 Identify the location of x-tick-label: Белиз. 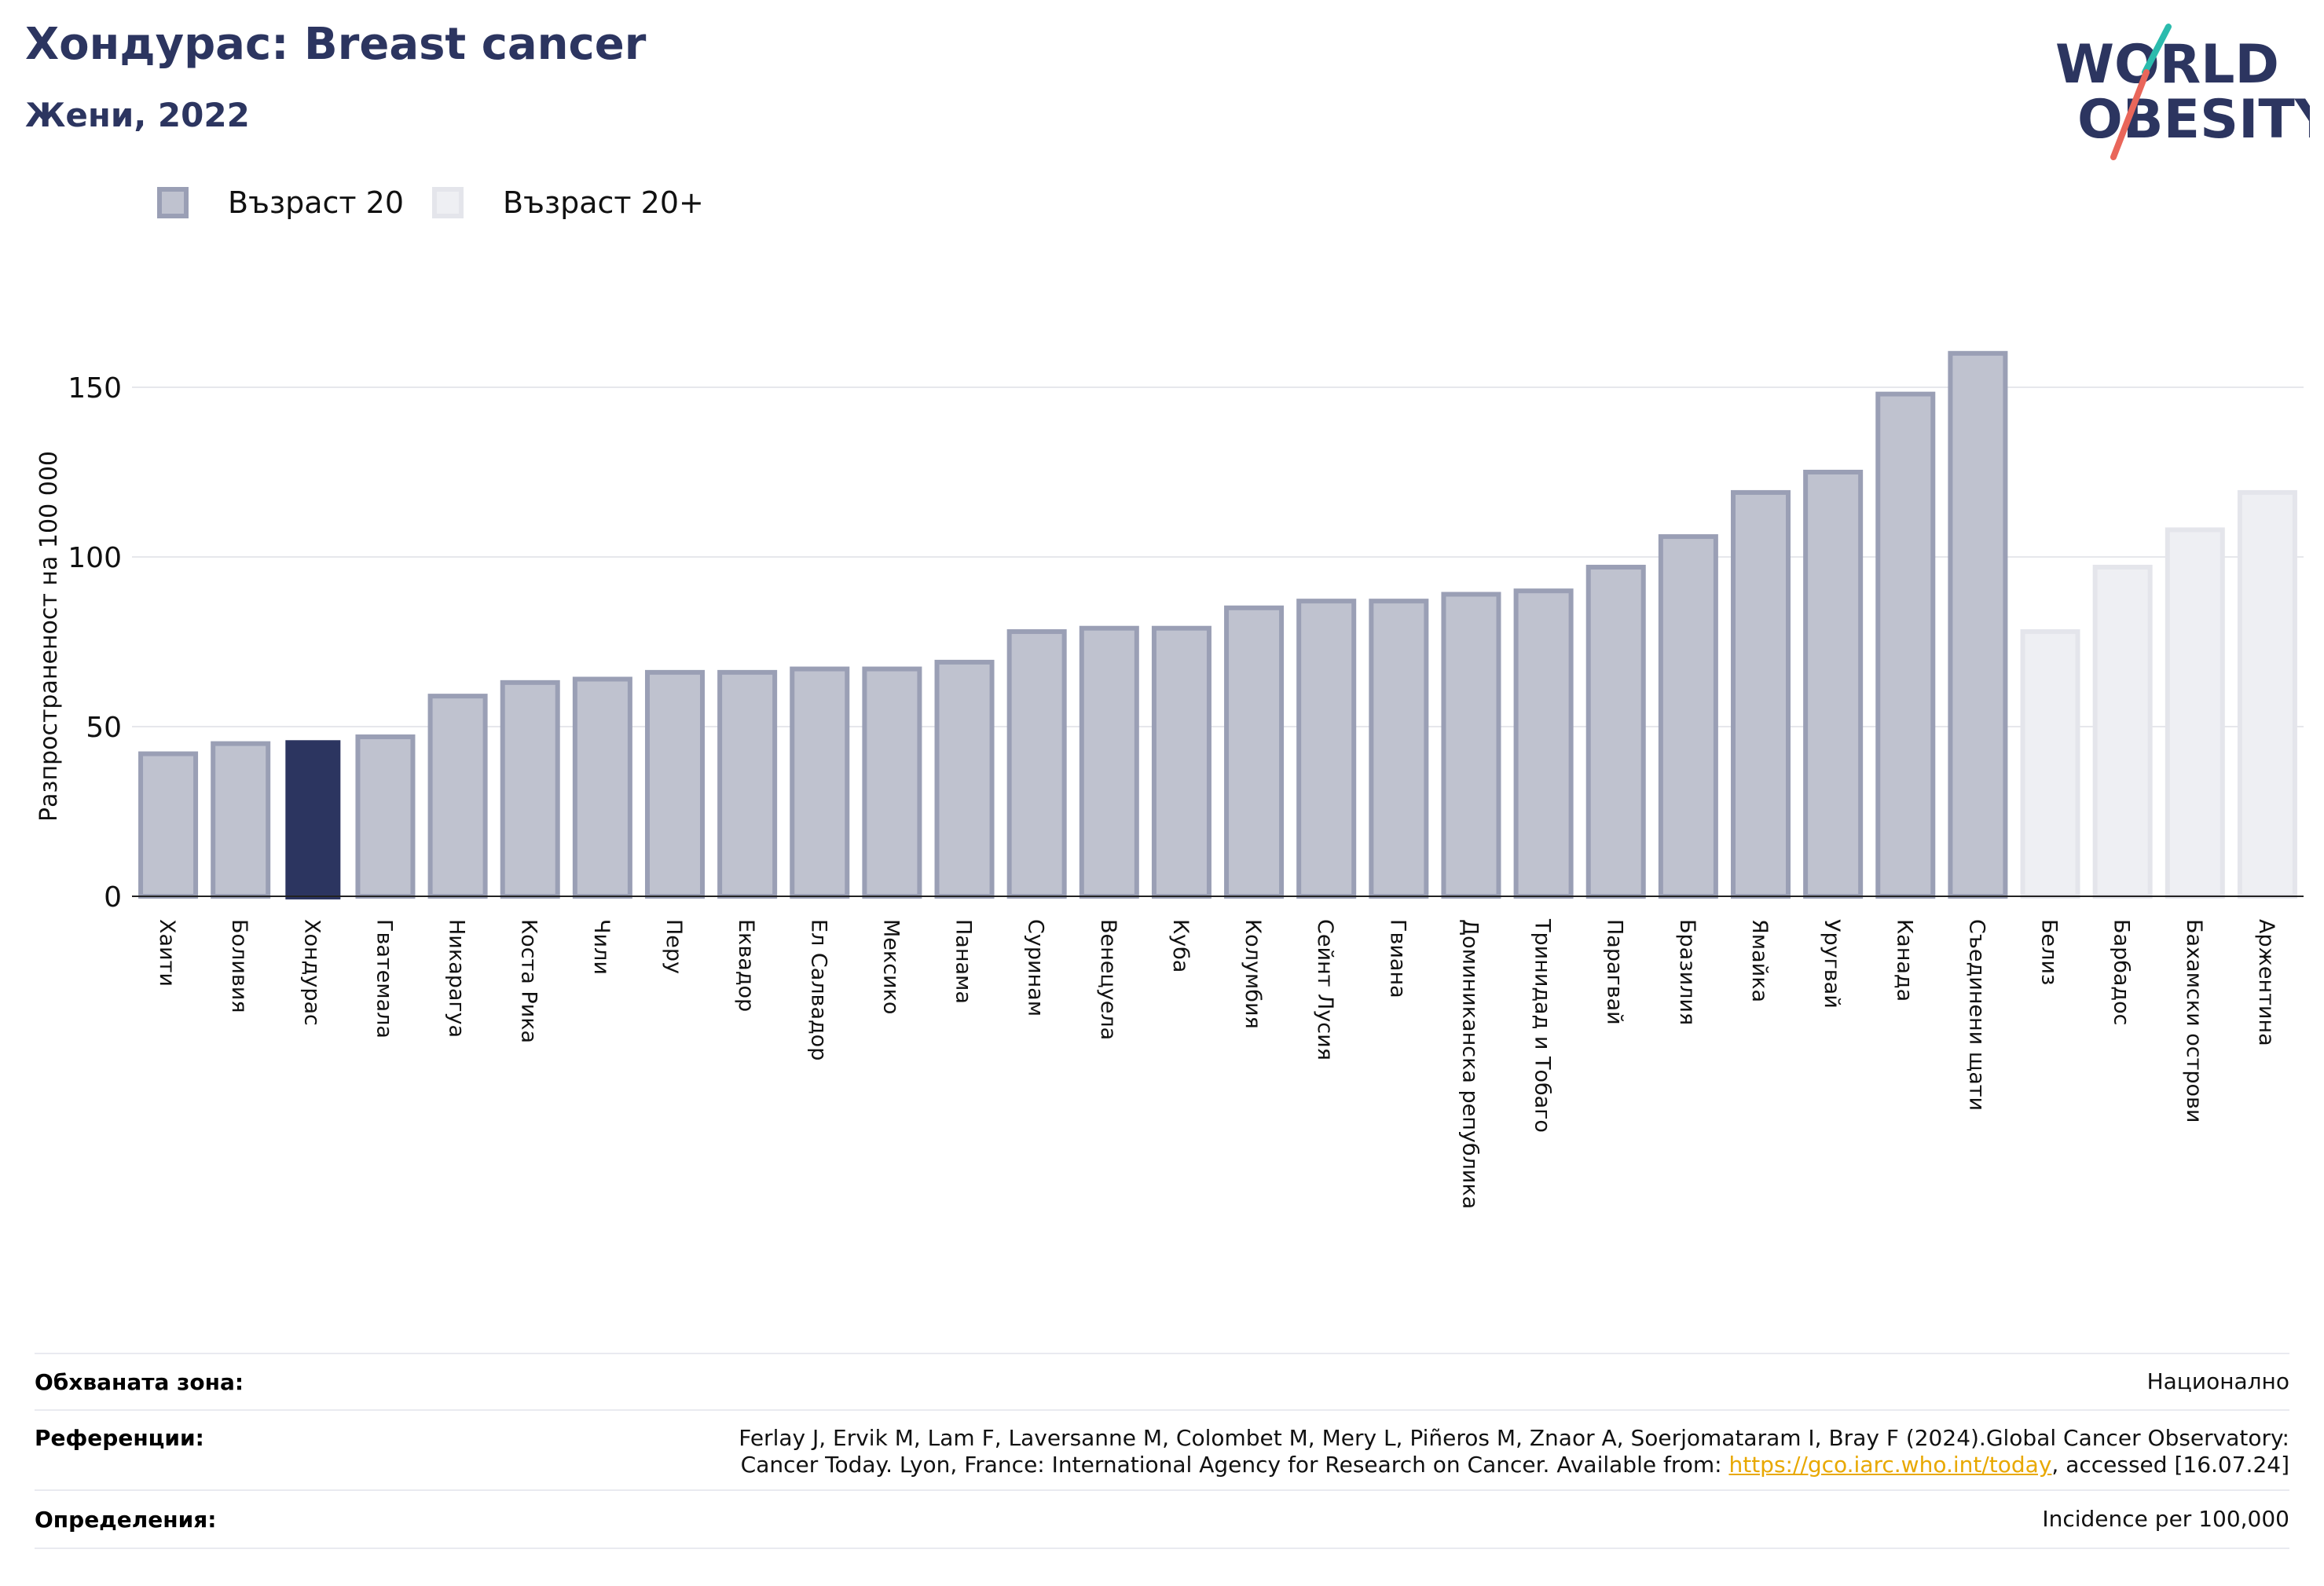
(2049, 952).